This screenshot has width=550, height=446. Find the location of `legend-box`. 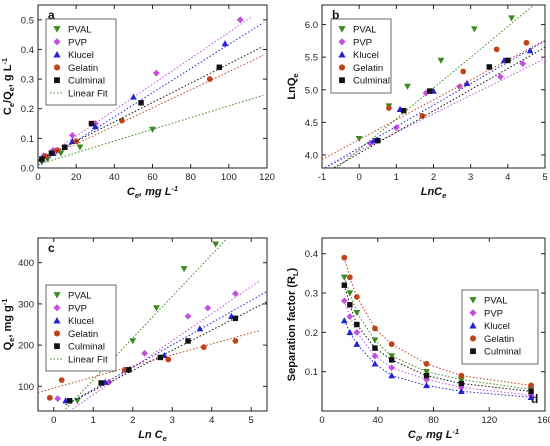

legend-box is located at coordinates (81, 328).